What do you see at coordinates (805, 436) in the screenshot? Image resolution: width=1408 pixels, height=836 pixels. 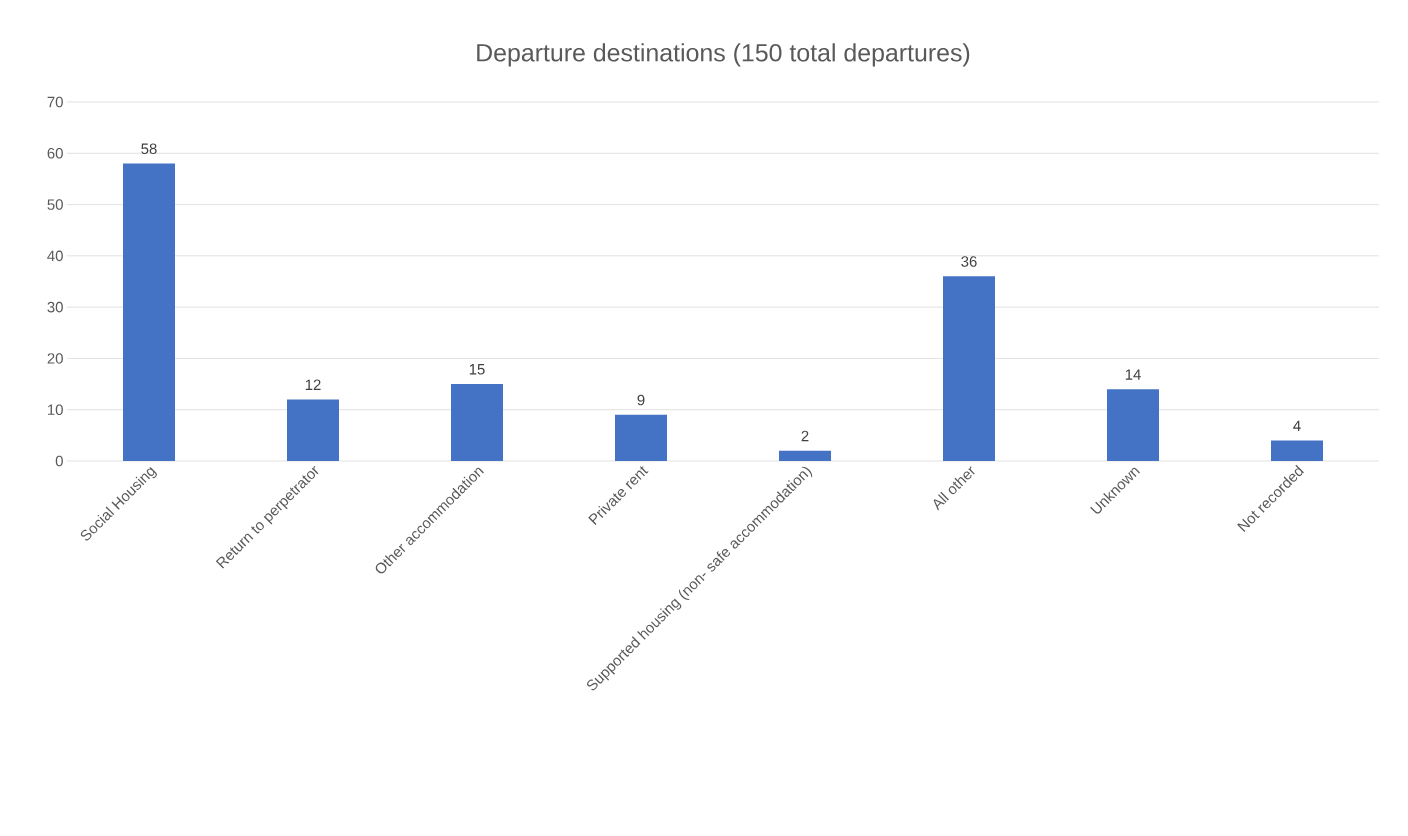 I see `data-label: 2` at bounding box center [805, 436].